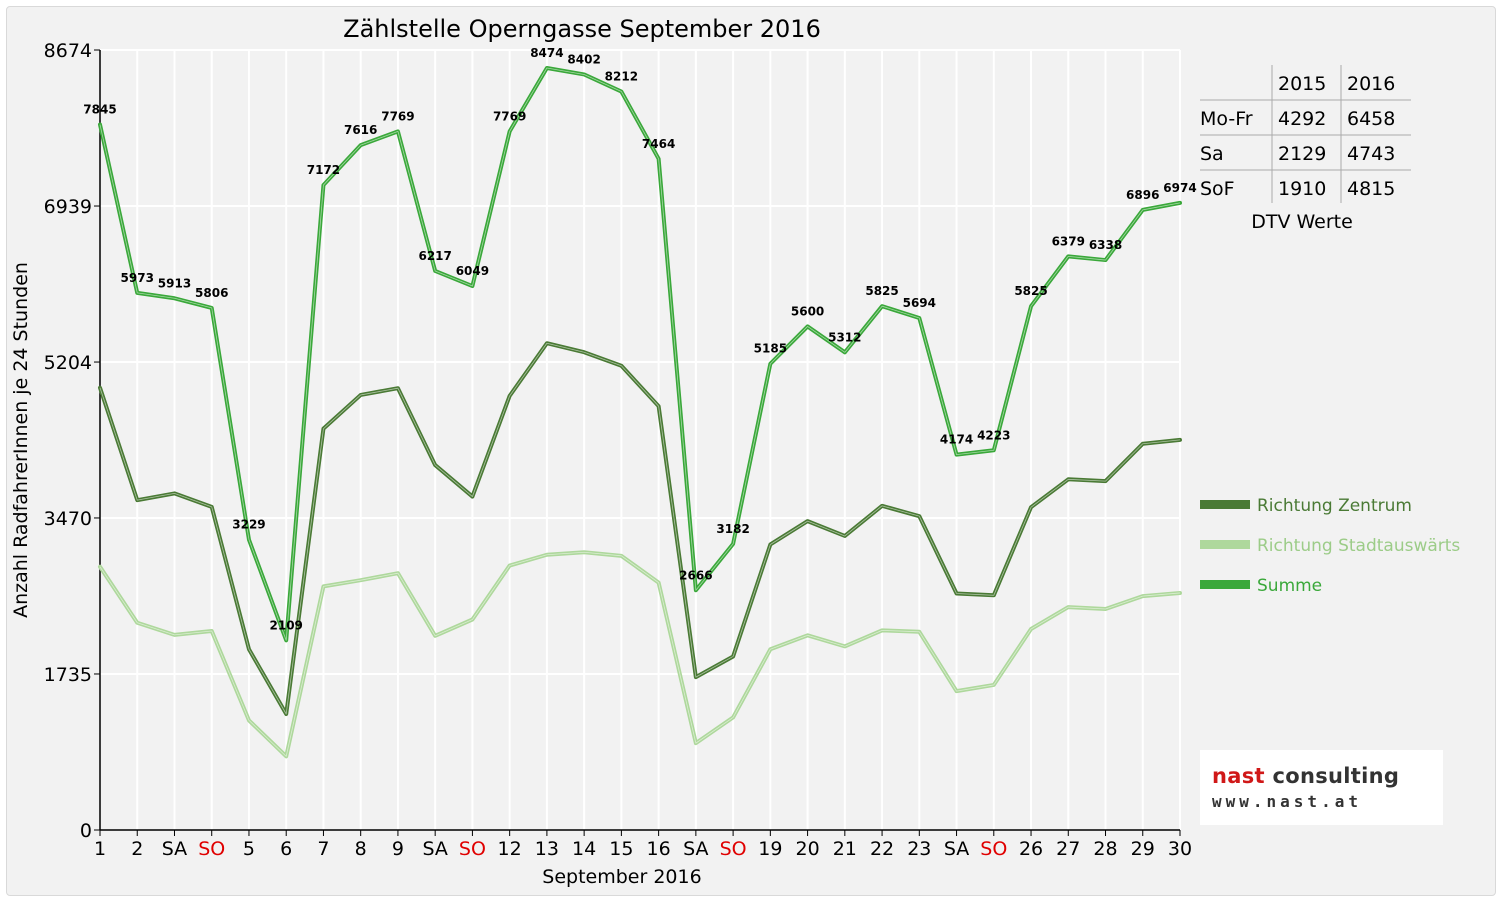 The width and height of the screenshot is (1500, 900). What do you see at coordinates (1371, 84) in the screenshot?
I see `dtv-table-header: 2016` at bounding box center [1371, 84].